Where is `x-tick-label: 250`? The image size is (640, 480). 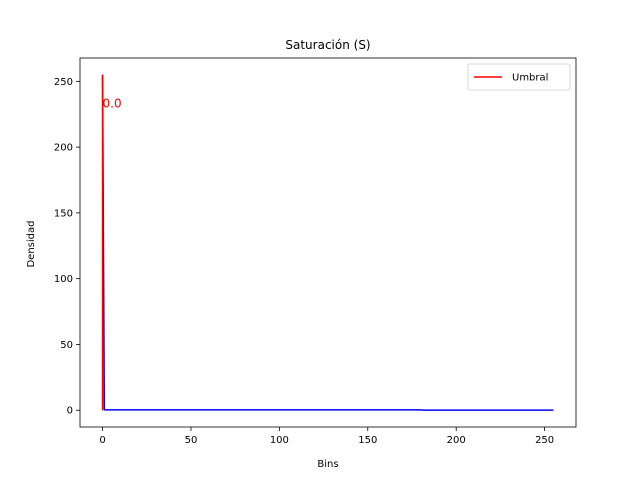 x-tick-label: 250 is located at coordinates (544, 440).